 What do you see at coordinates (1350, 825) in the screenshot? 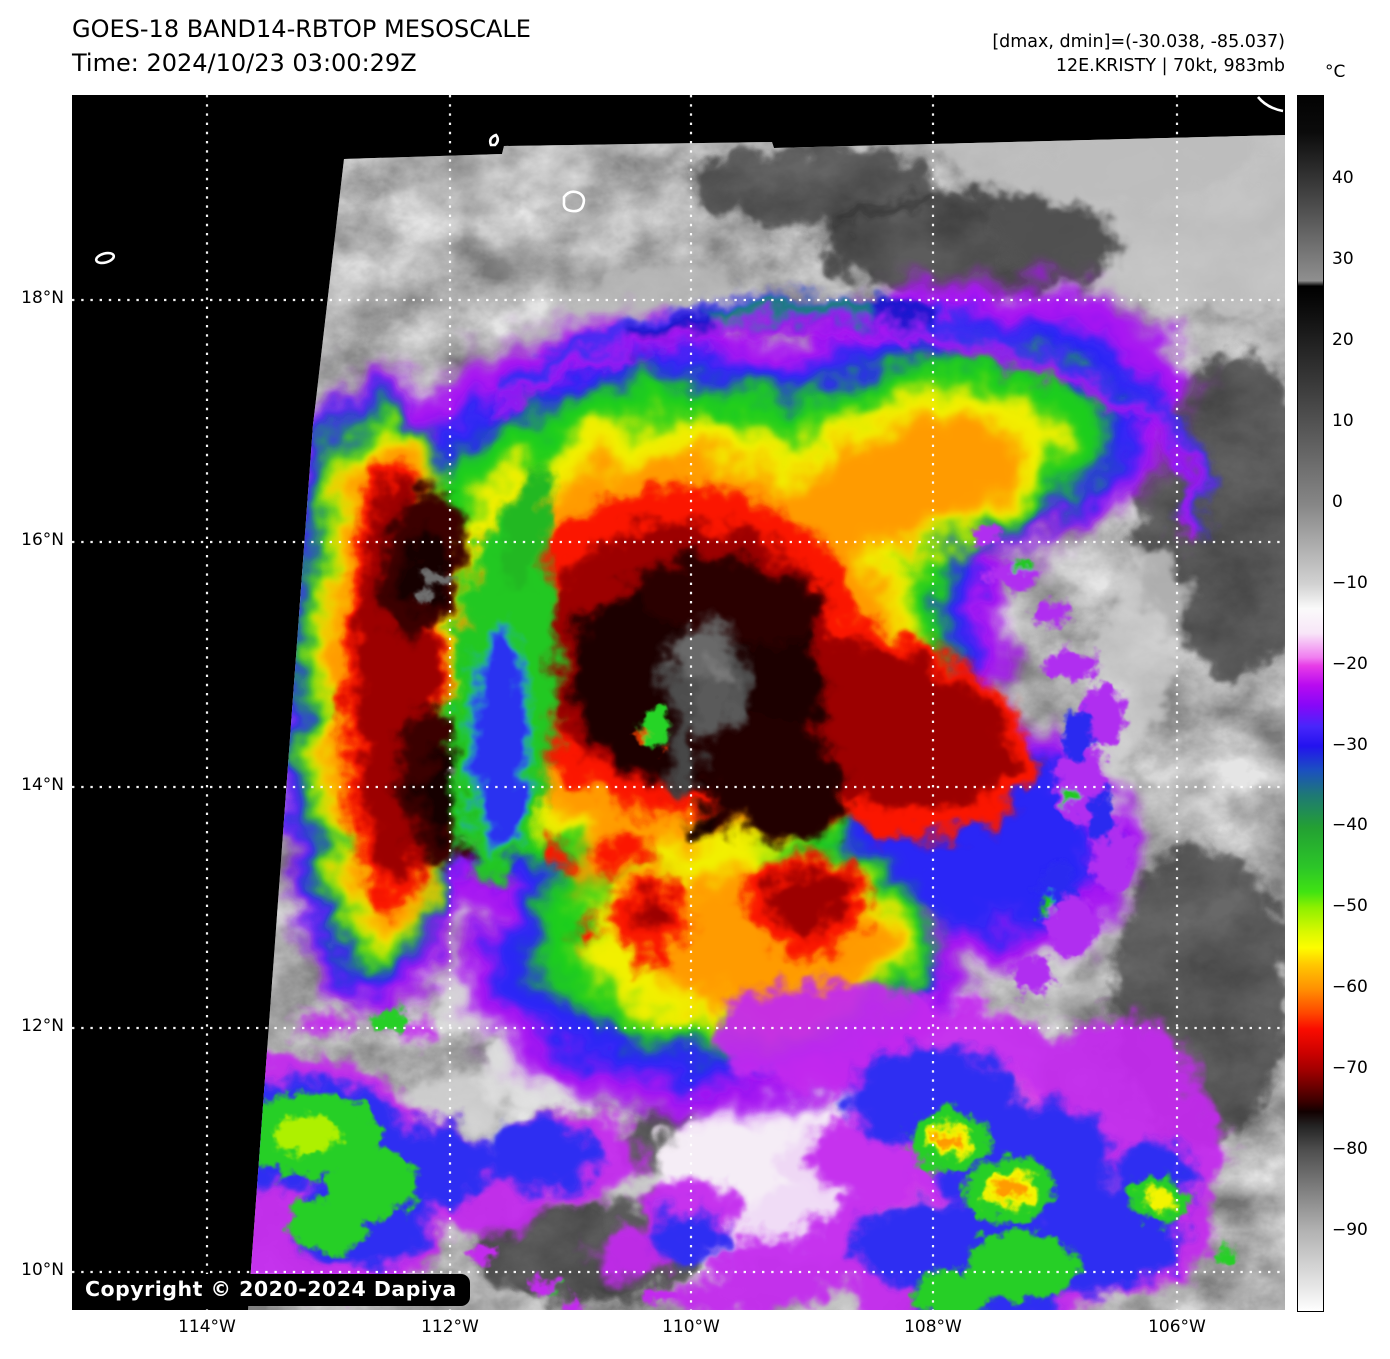
I see `colorbar-tick-label: −40` at bounding box center [1350, 825].